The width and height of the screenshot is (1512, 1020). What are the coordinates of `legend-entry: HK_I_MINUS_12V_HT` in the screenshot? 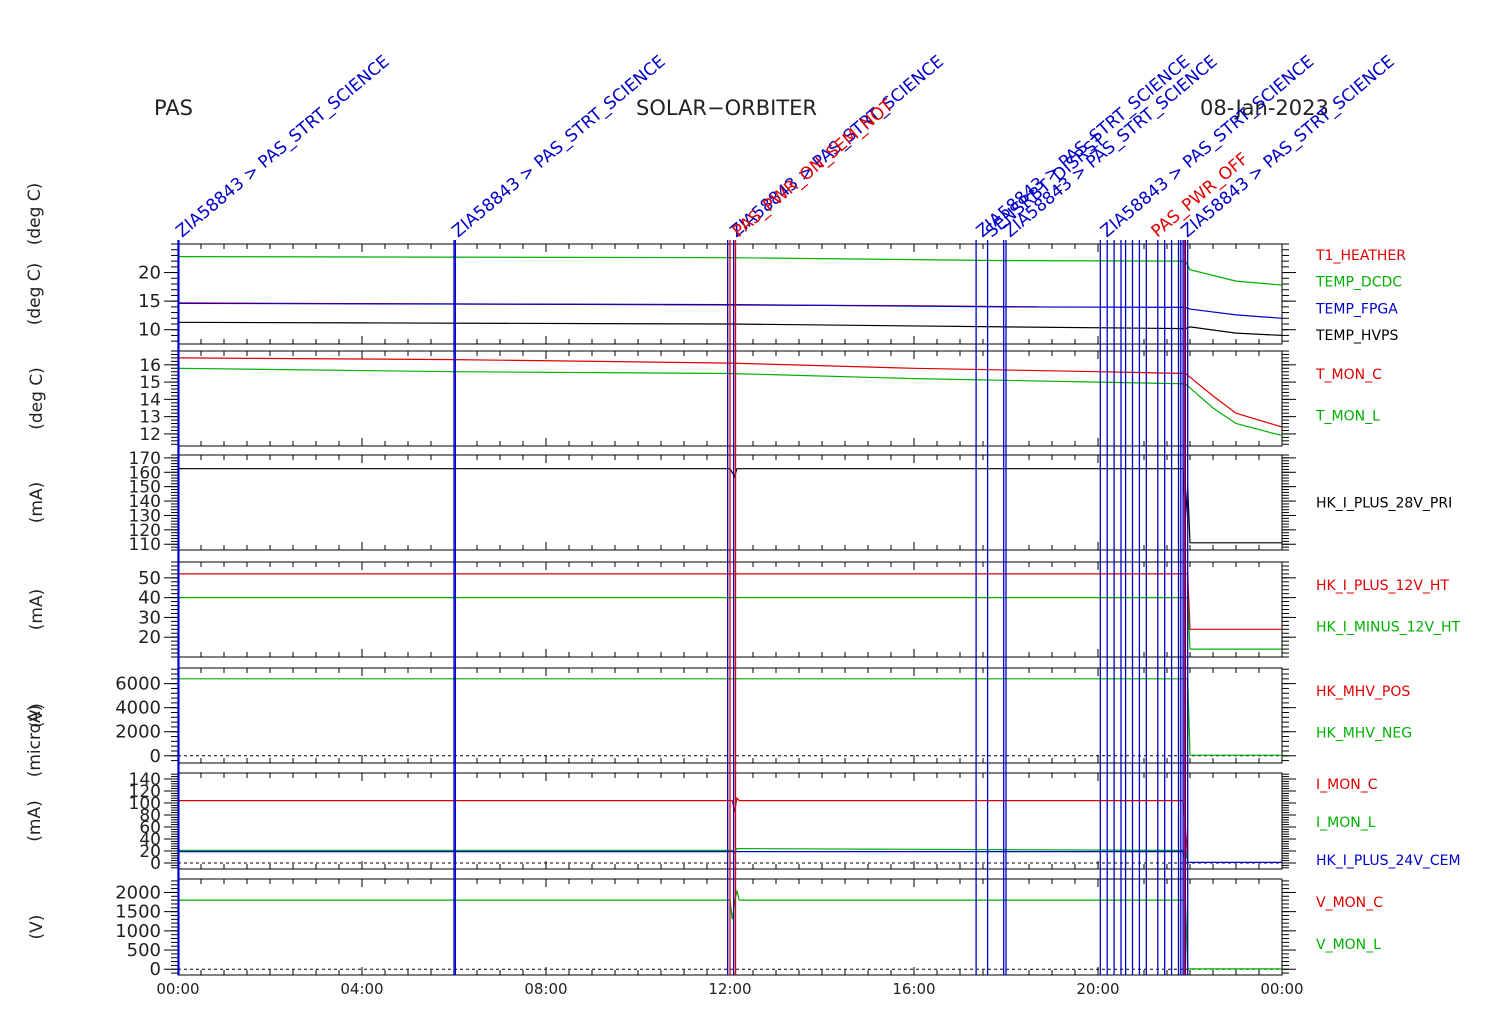 It's located at (1388, 627).